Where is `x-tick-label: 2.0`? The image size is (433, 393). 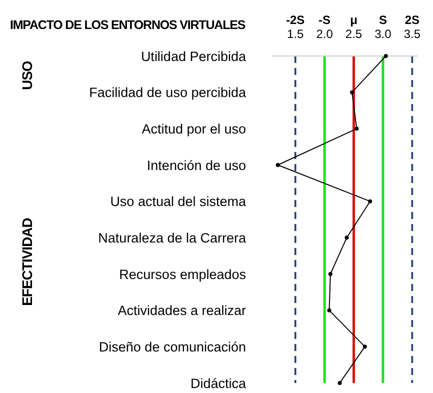 x-tick-label: 2.0 is located at coordinates (325, 34).